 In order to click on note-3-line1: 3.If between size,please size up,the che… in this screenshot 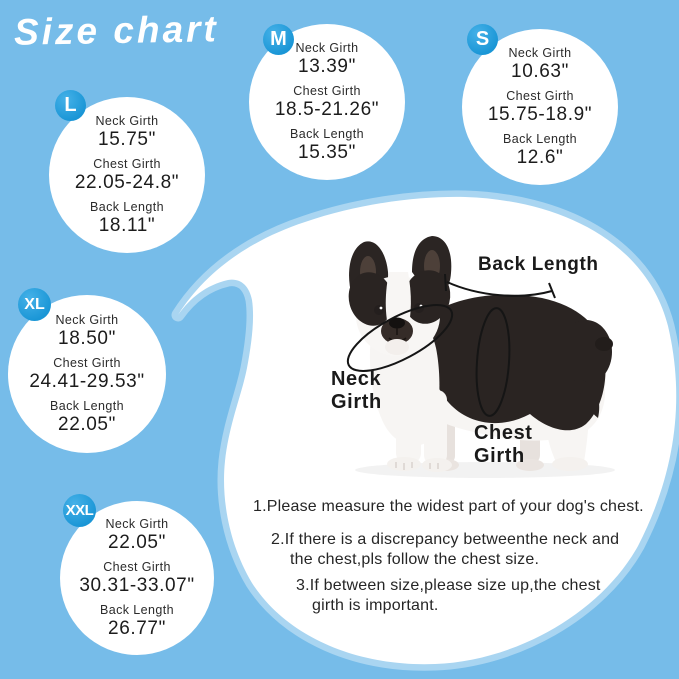, I will do `click(448, 585)`.